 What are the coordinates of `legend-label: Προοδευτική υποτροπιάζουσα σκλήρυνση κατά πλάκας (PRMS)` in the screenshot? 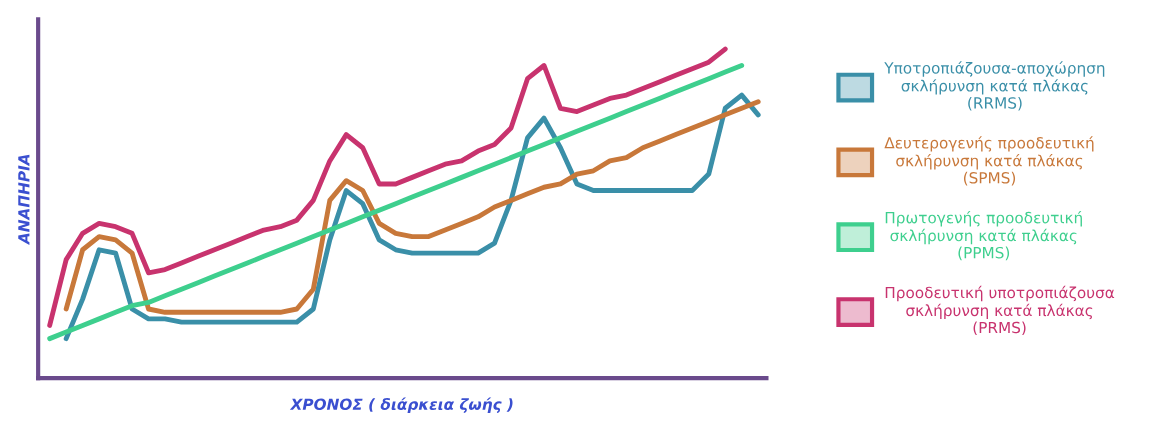 It's located at (1000, 310).